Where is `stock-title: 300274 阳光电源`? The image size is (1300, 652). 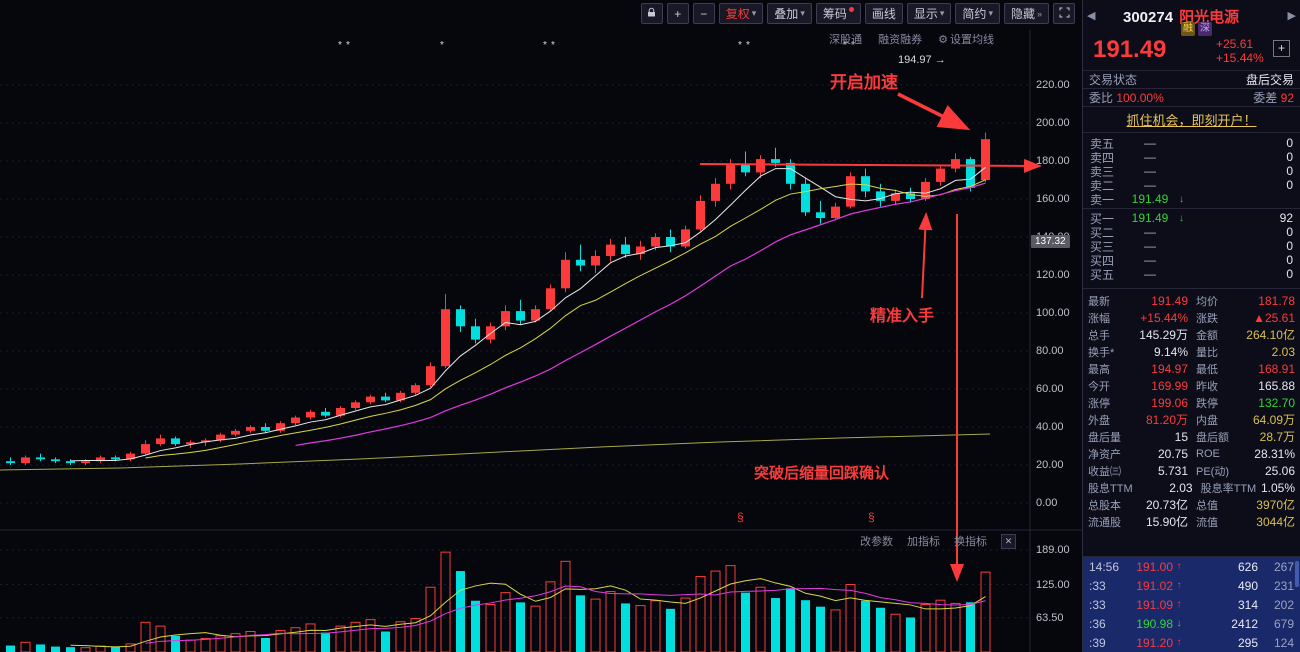 stock-title: 300274 阳光电源 is located at coordinates (1181, 16).